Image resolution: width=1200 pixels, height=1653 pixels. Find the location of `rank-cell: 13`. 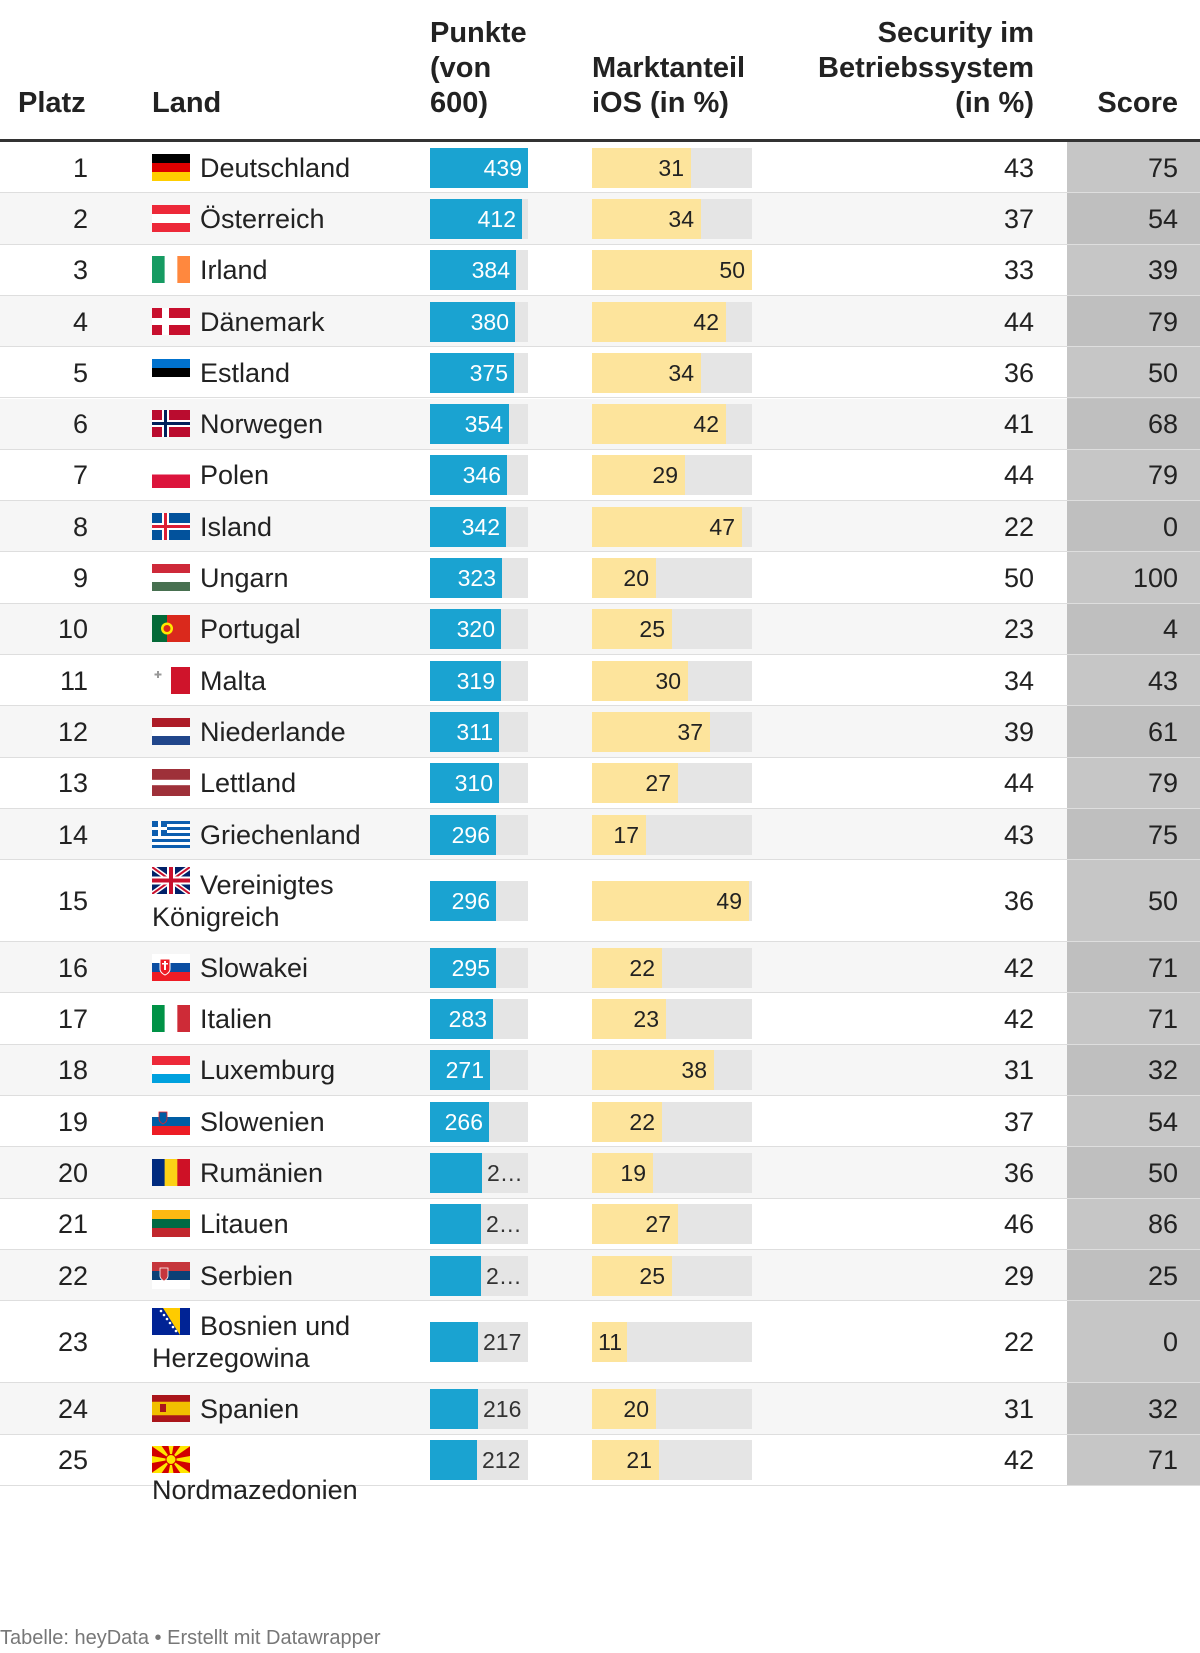

rank-cell: 13 is located at coordinates (72, 783).